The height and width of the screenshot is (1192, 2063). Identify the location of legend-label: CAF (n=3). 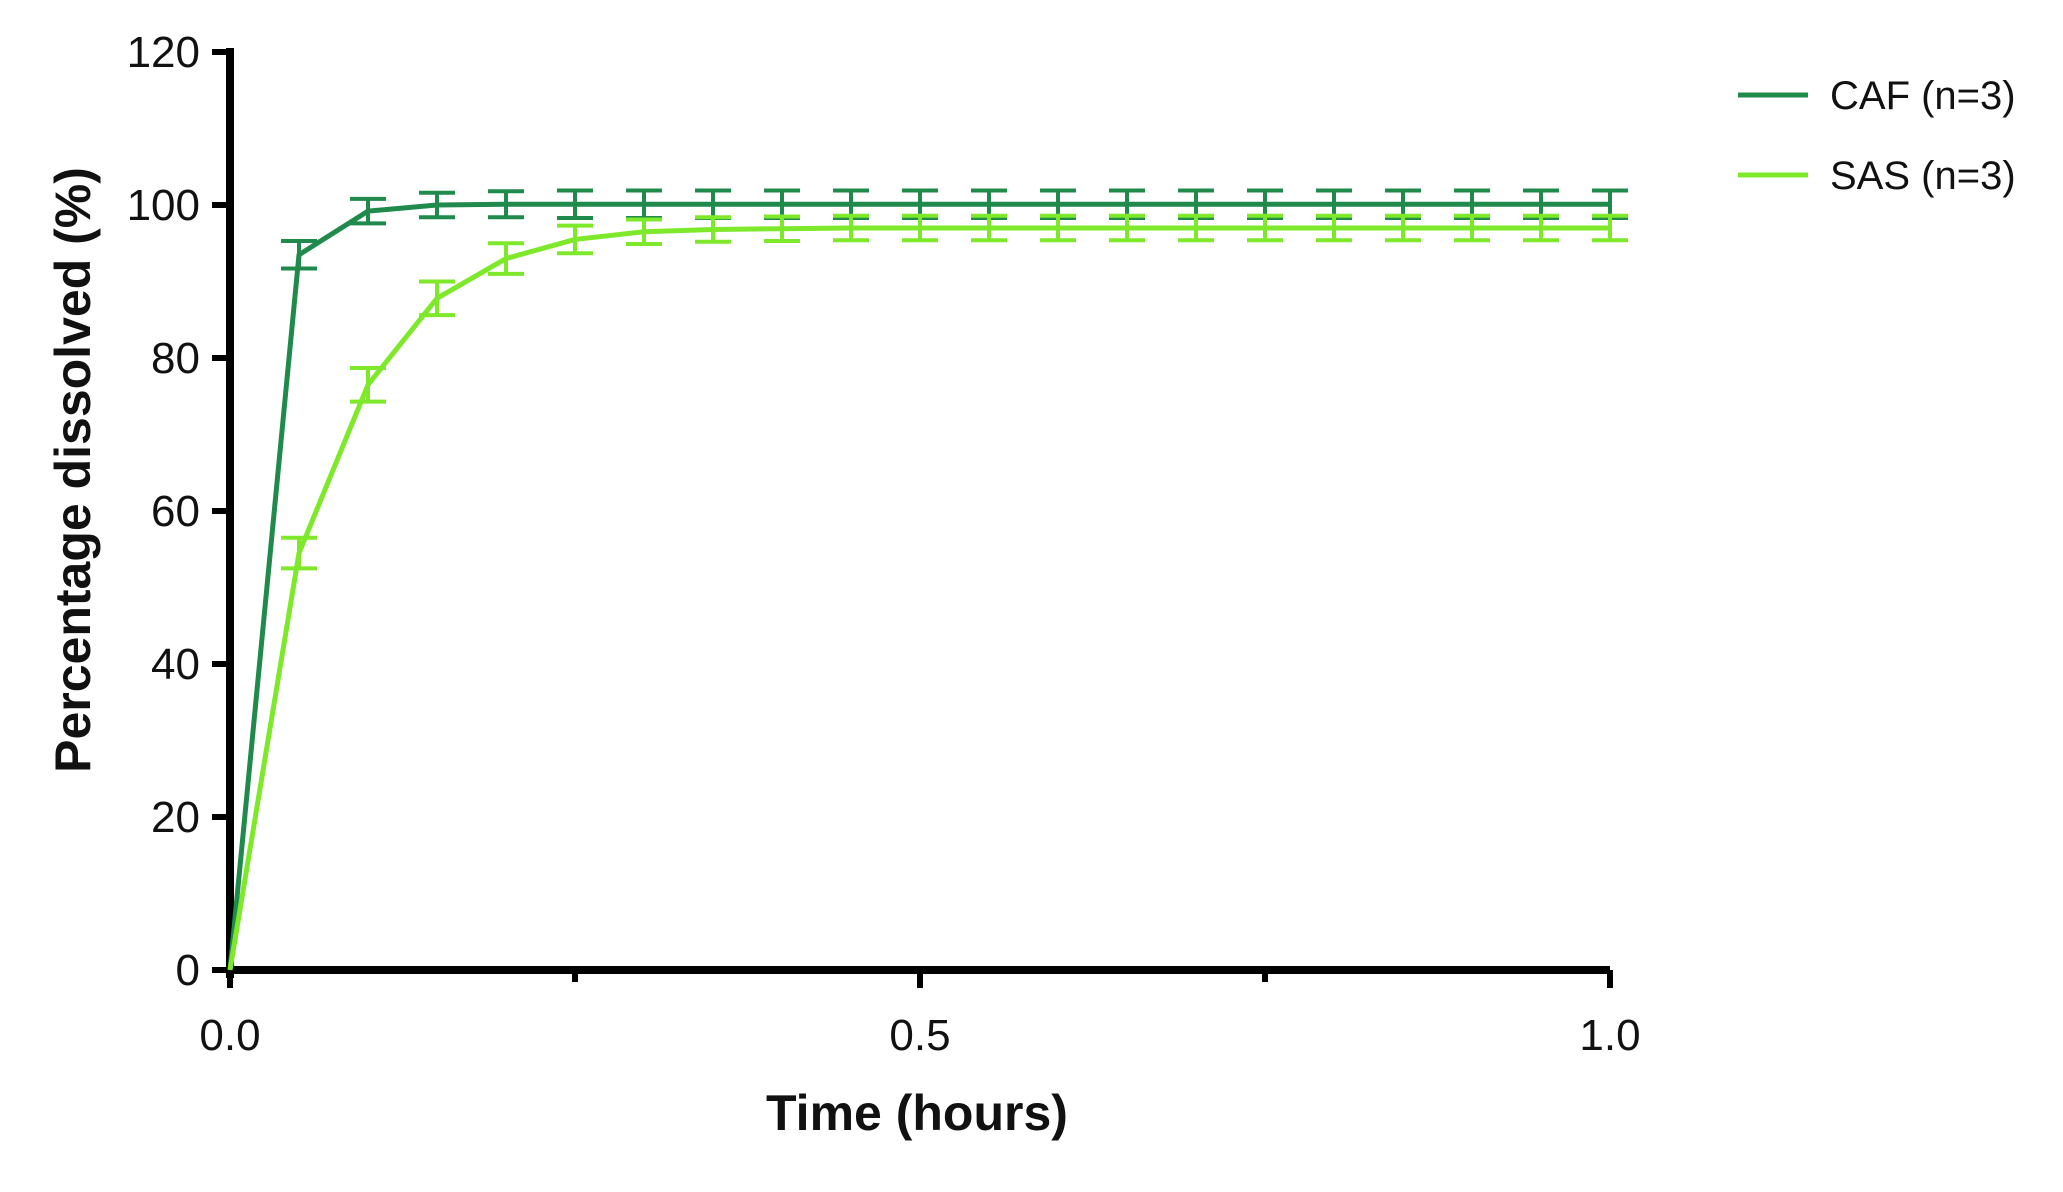
(1923, 96).